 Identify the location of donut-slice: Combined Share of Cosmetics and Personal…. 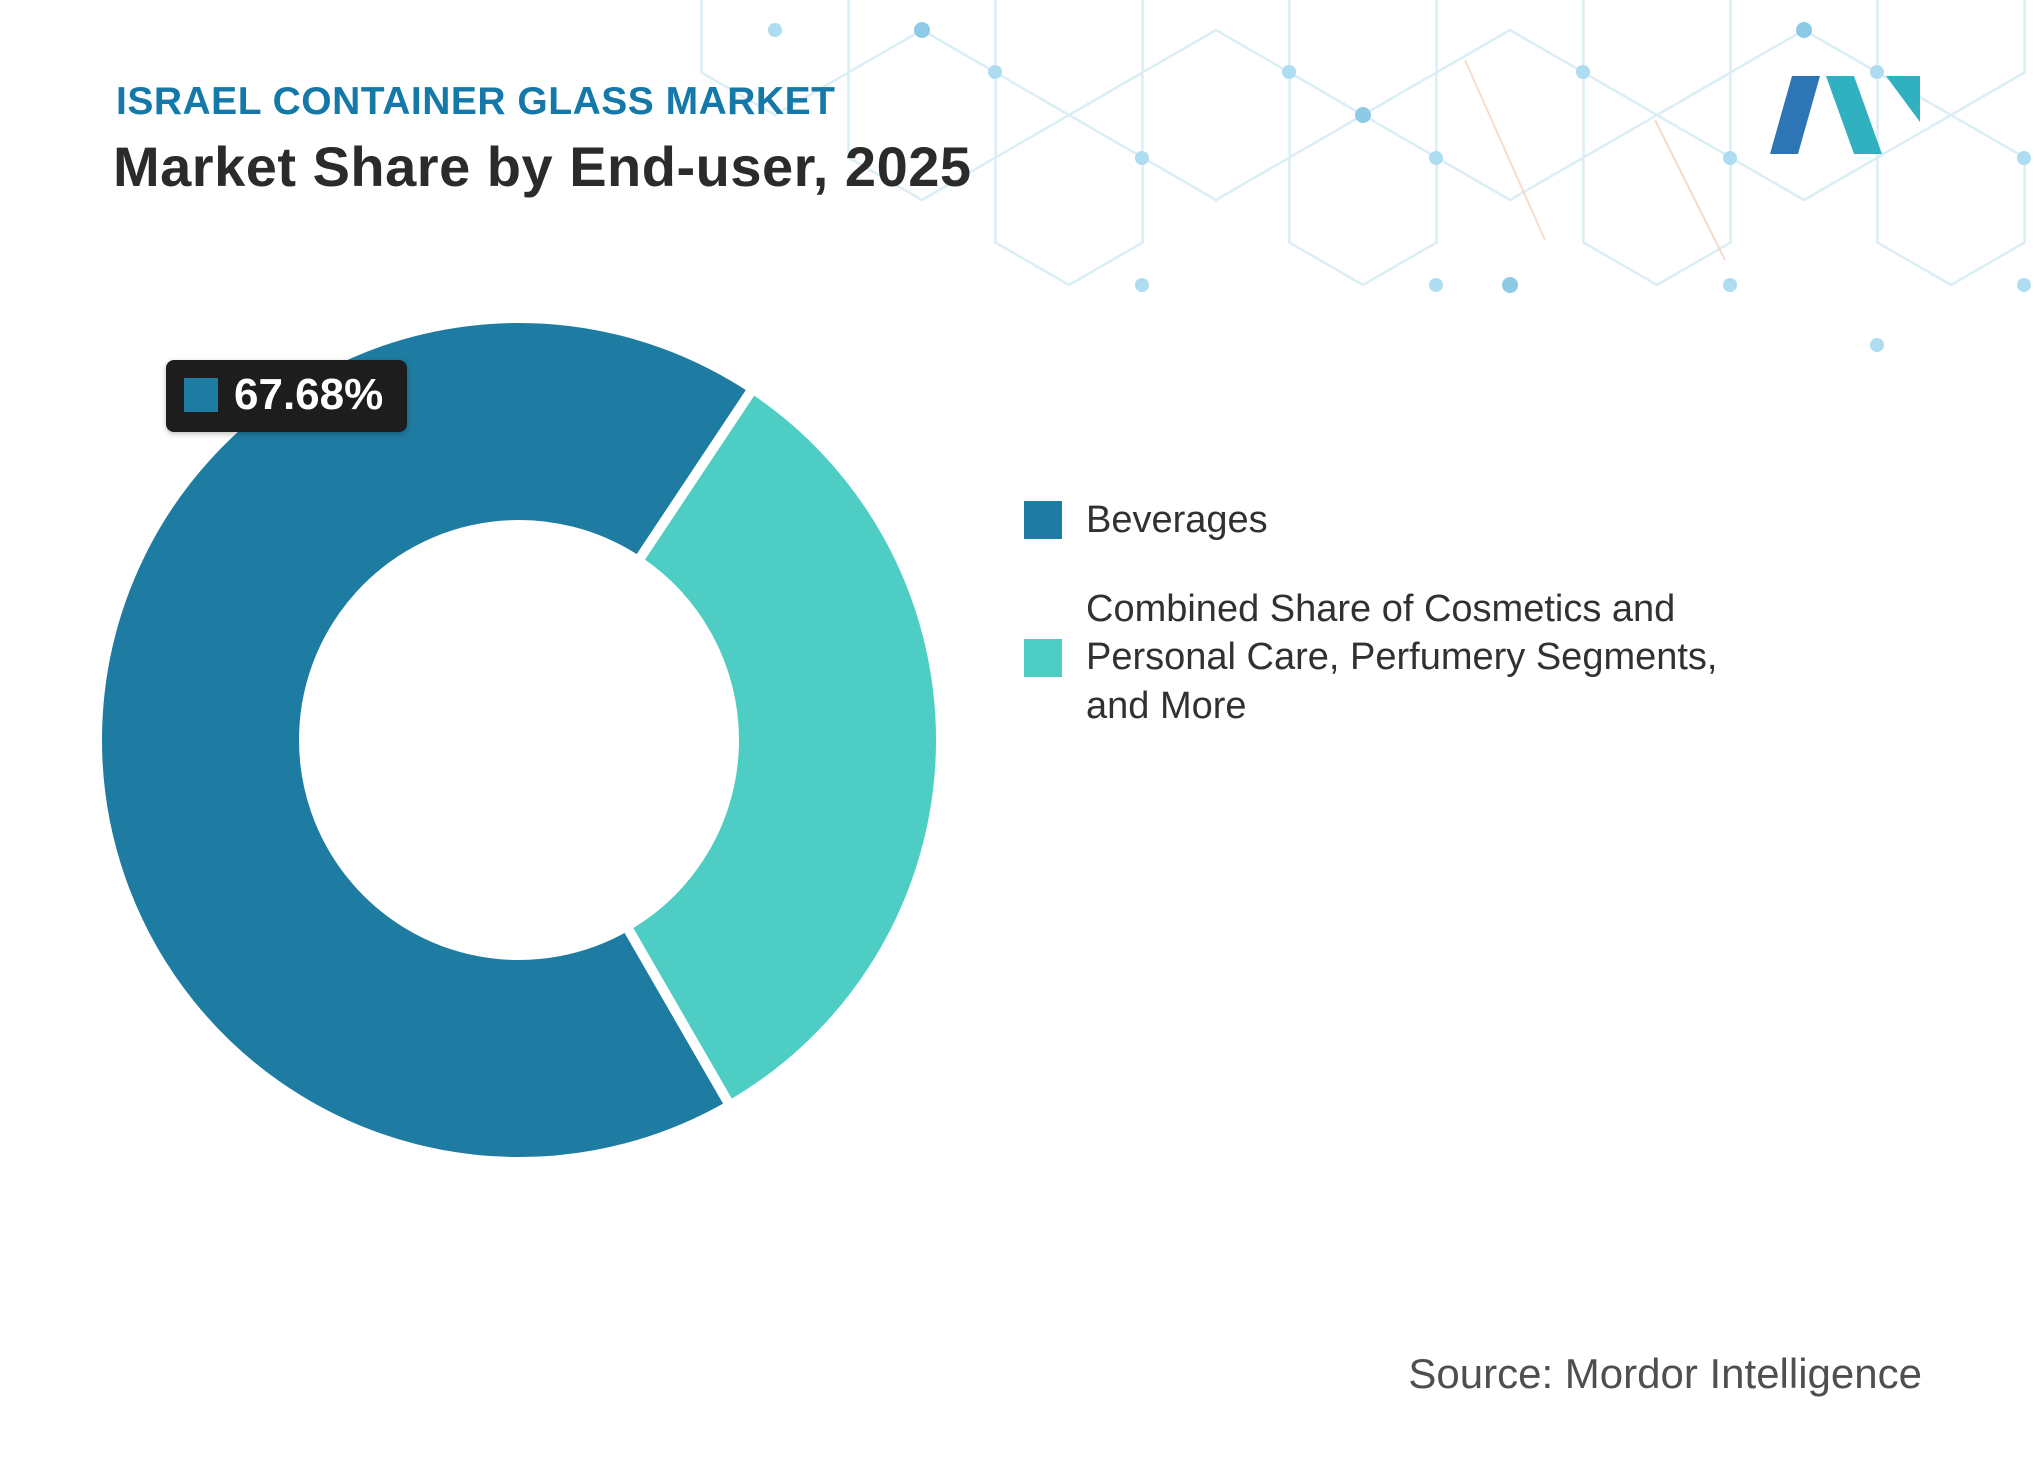
(783, 747).